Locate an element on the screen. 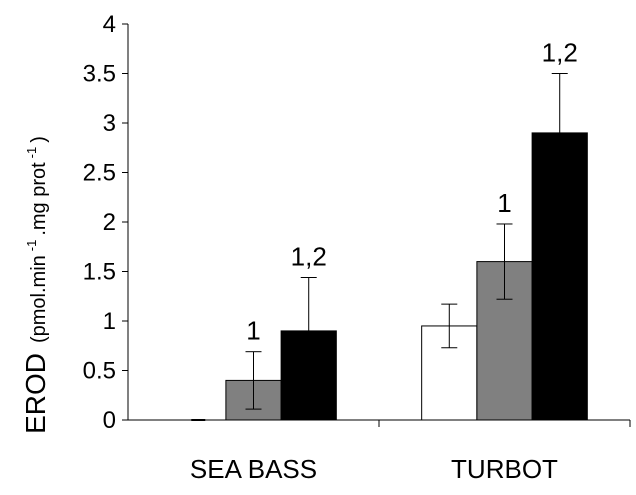 The width and height of the screenshot is (636, 495). y-tick-label: 1.5 is located at coordinates (99, 272).